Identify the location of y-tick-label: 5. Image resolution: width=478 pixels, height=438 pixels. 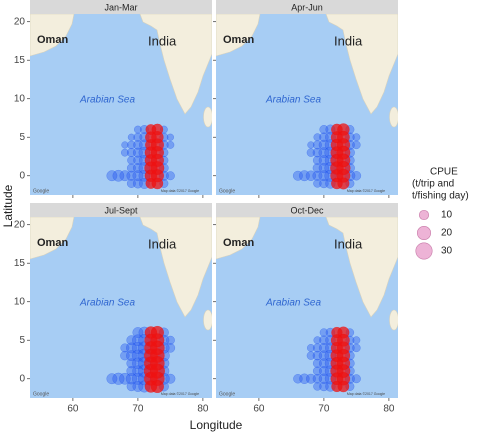
(22, 137).